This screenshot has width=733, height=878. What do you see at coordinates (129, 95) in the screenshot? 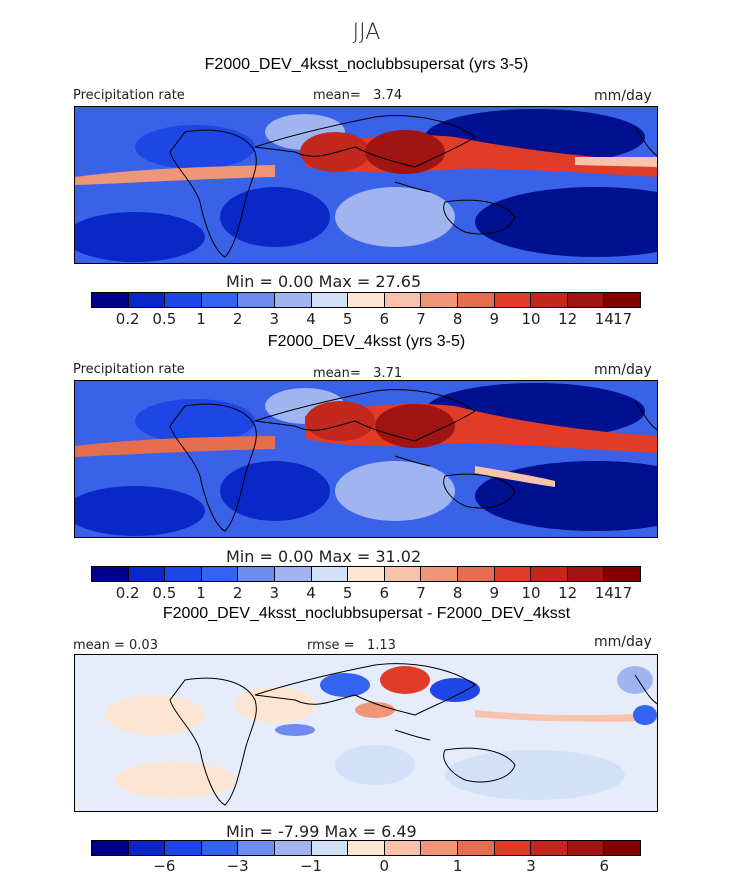
I see `panel-1-variable-label: Precipitation rate` at bounding box center [129, 95].